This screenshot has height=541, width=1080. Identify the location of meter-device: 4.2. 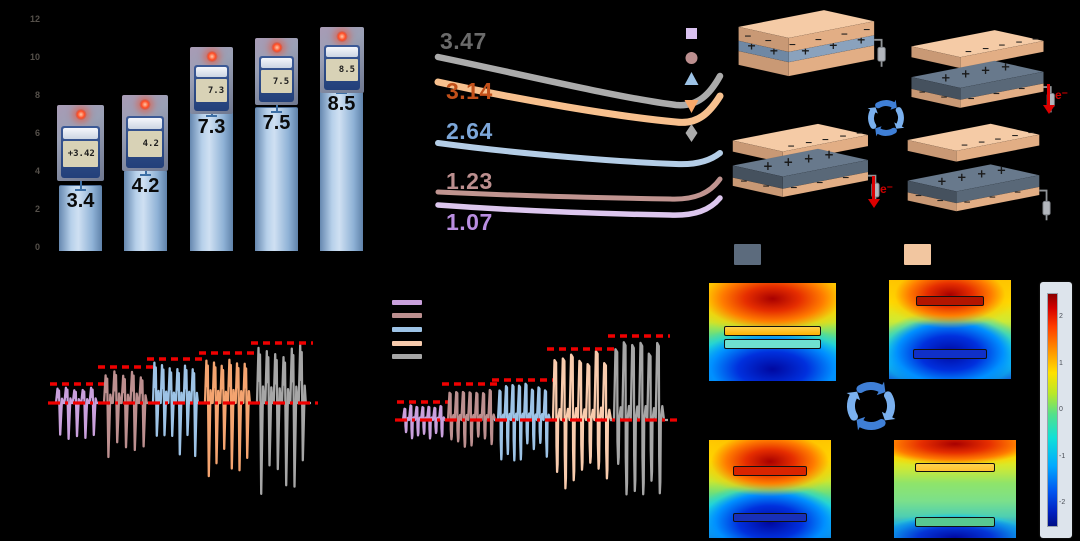
(145, 141).